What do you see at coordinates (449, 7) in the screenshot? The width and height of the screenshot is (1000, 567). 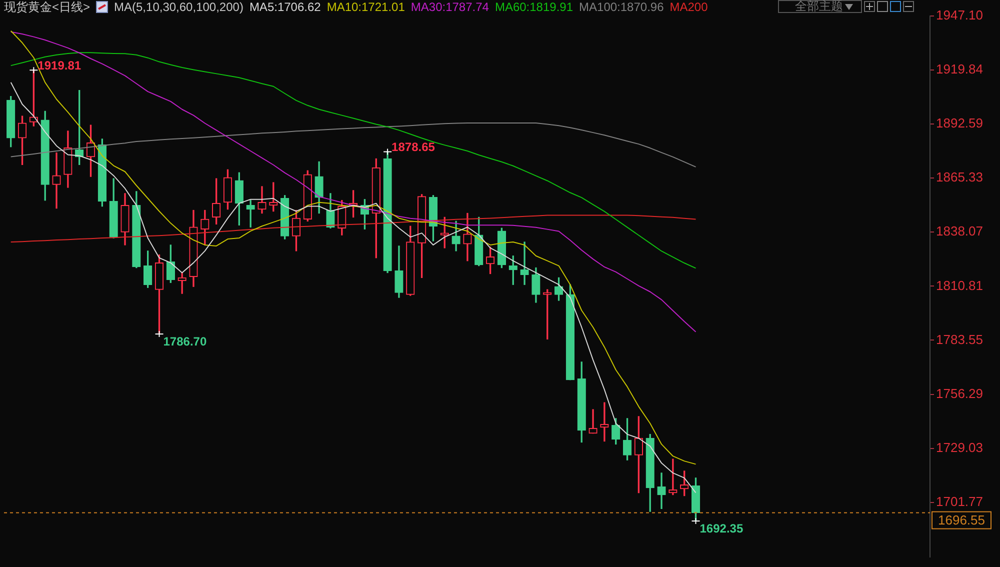 I see `text: MA30:1787.74` at bounding box center [449, 7].